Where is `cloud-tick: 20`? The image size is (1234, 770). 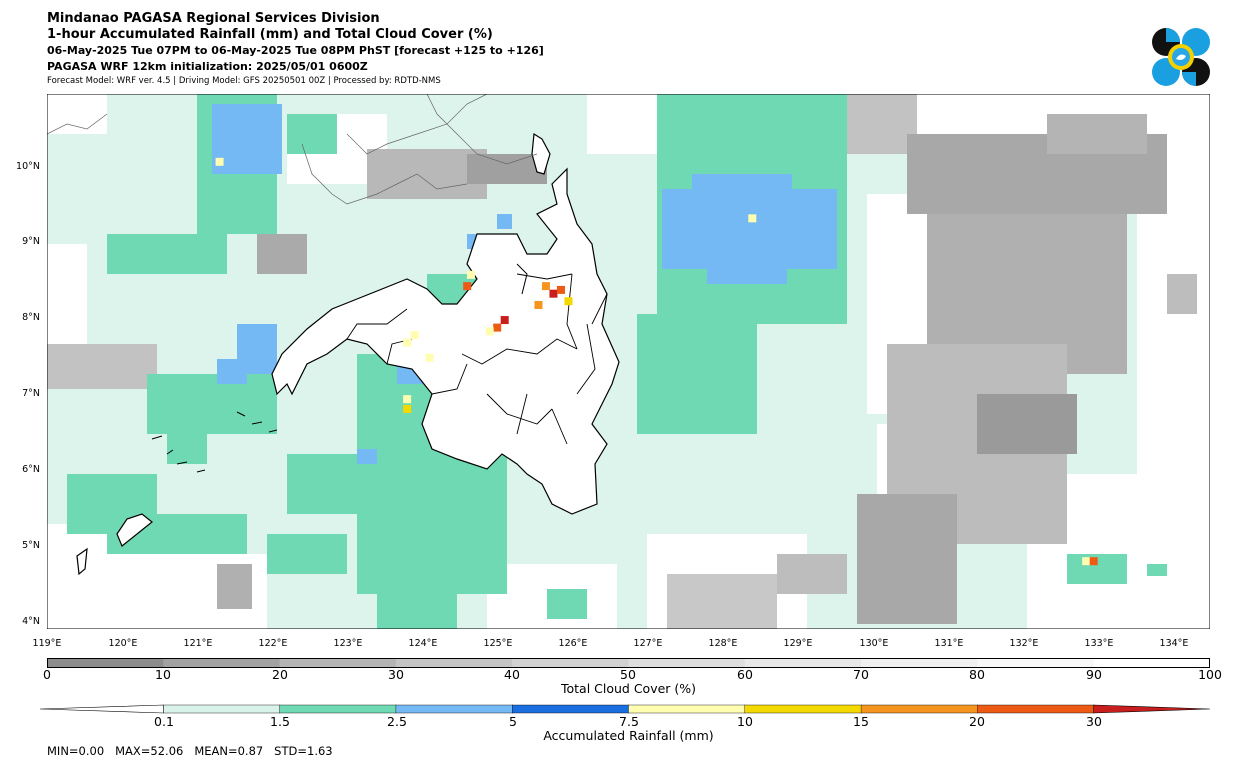 cloud-tick: 20 is located at coordinates (280, 674).